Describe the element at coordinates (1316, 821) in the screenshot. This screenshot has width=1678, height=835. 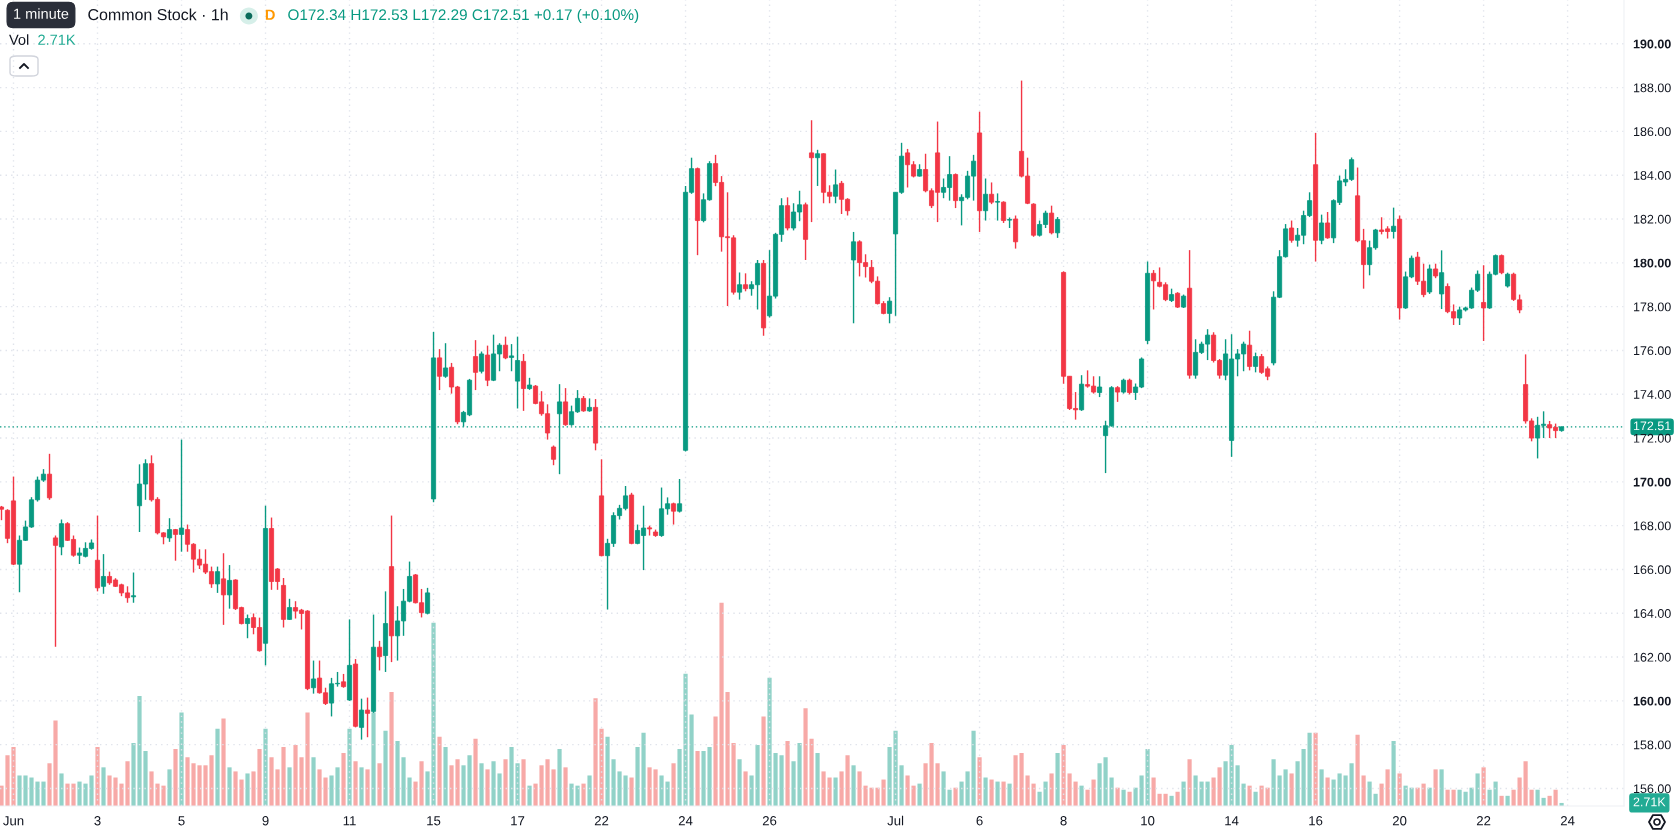
I see `x-tick-label: 16` at that location.